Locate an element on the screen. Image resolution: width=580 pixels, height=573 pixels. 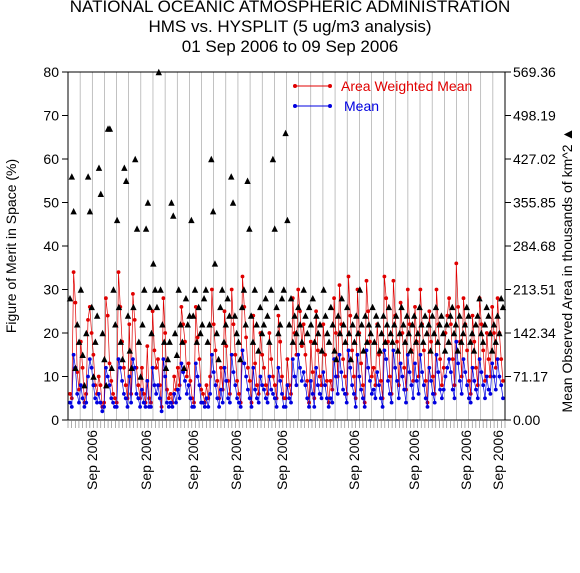
y-axis-label: Figure of Merit in Space (%) is located at coordinates (11, 246).